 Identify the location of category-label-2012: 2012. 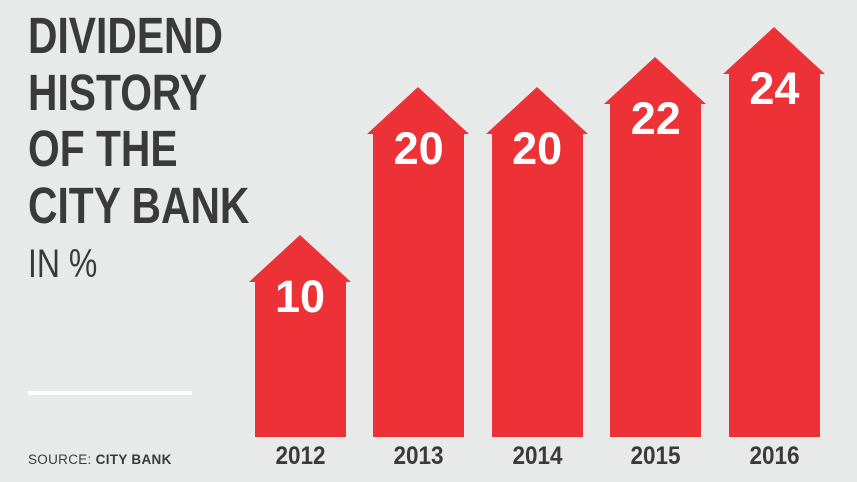
(300, 456).